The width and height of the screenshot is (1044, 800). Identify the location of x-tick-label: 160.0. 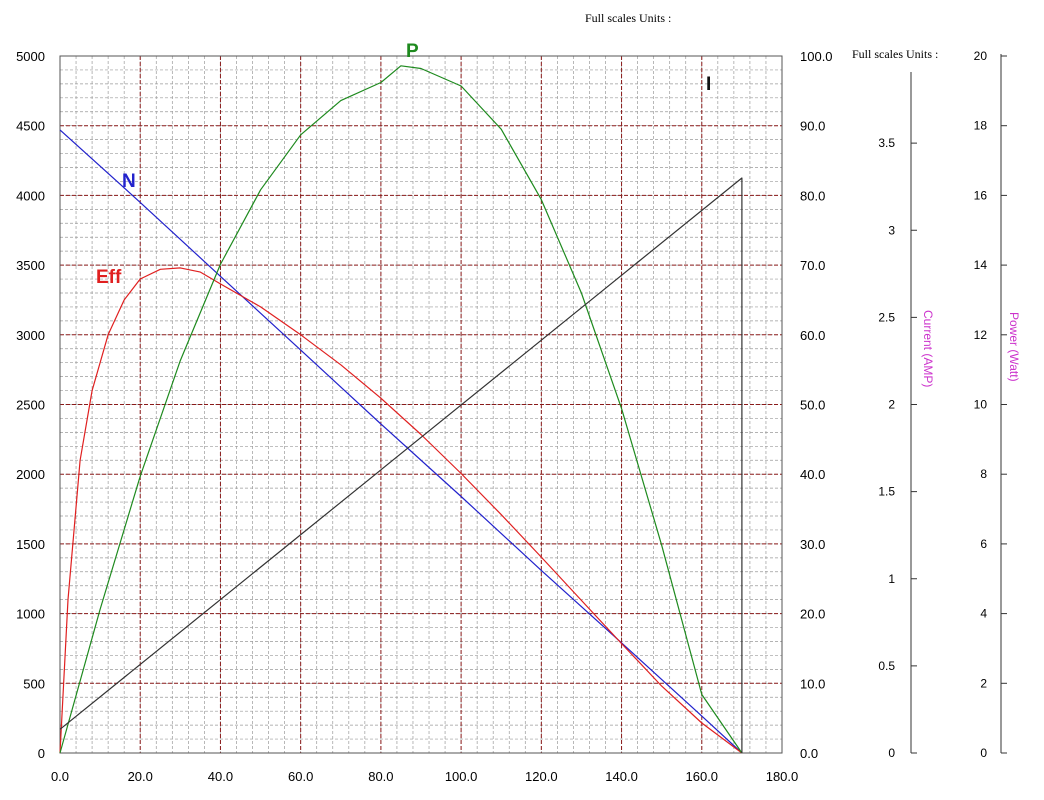
(702, 776).